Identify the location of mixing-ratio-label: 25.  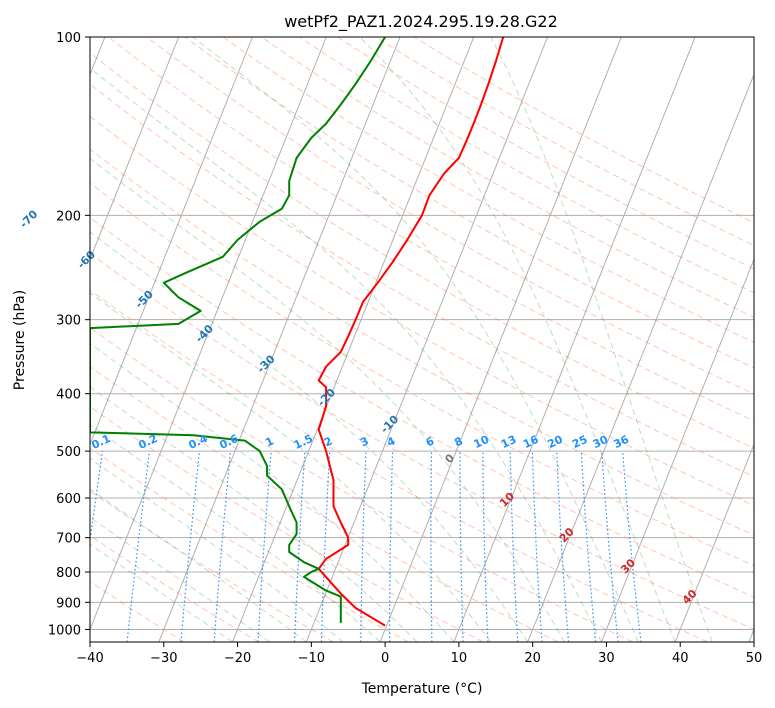
(579, 442).